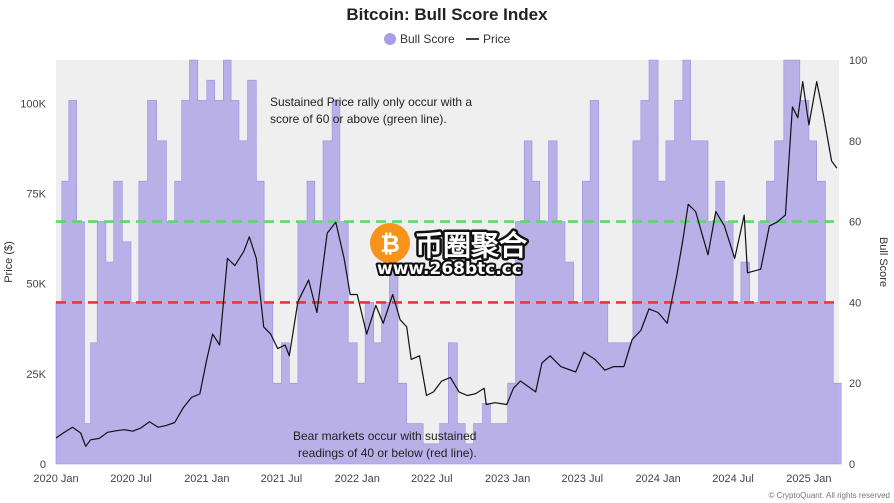  Describe the element at coordinates (55, 479) in the screenshot. I see `x-tick-label: 2020 Jan` at that location.